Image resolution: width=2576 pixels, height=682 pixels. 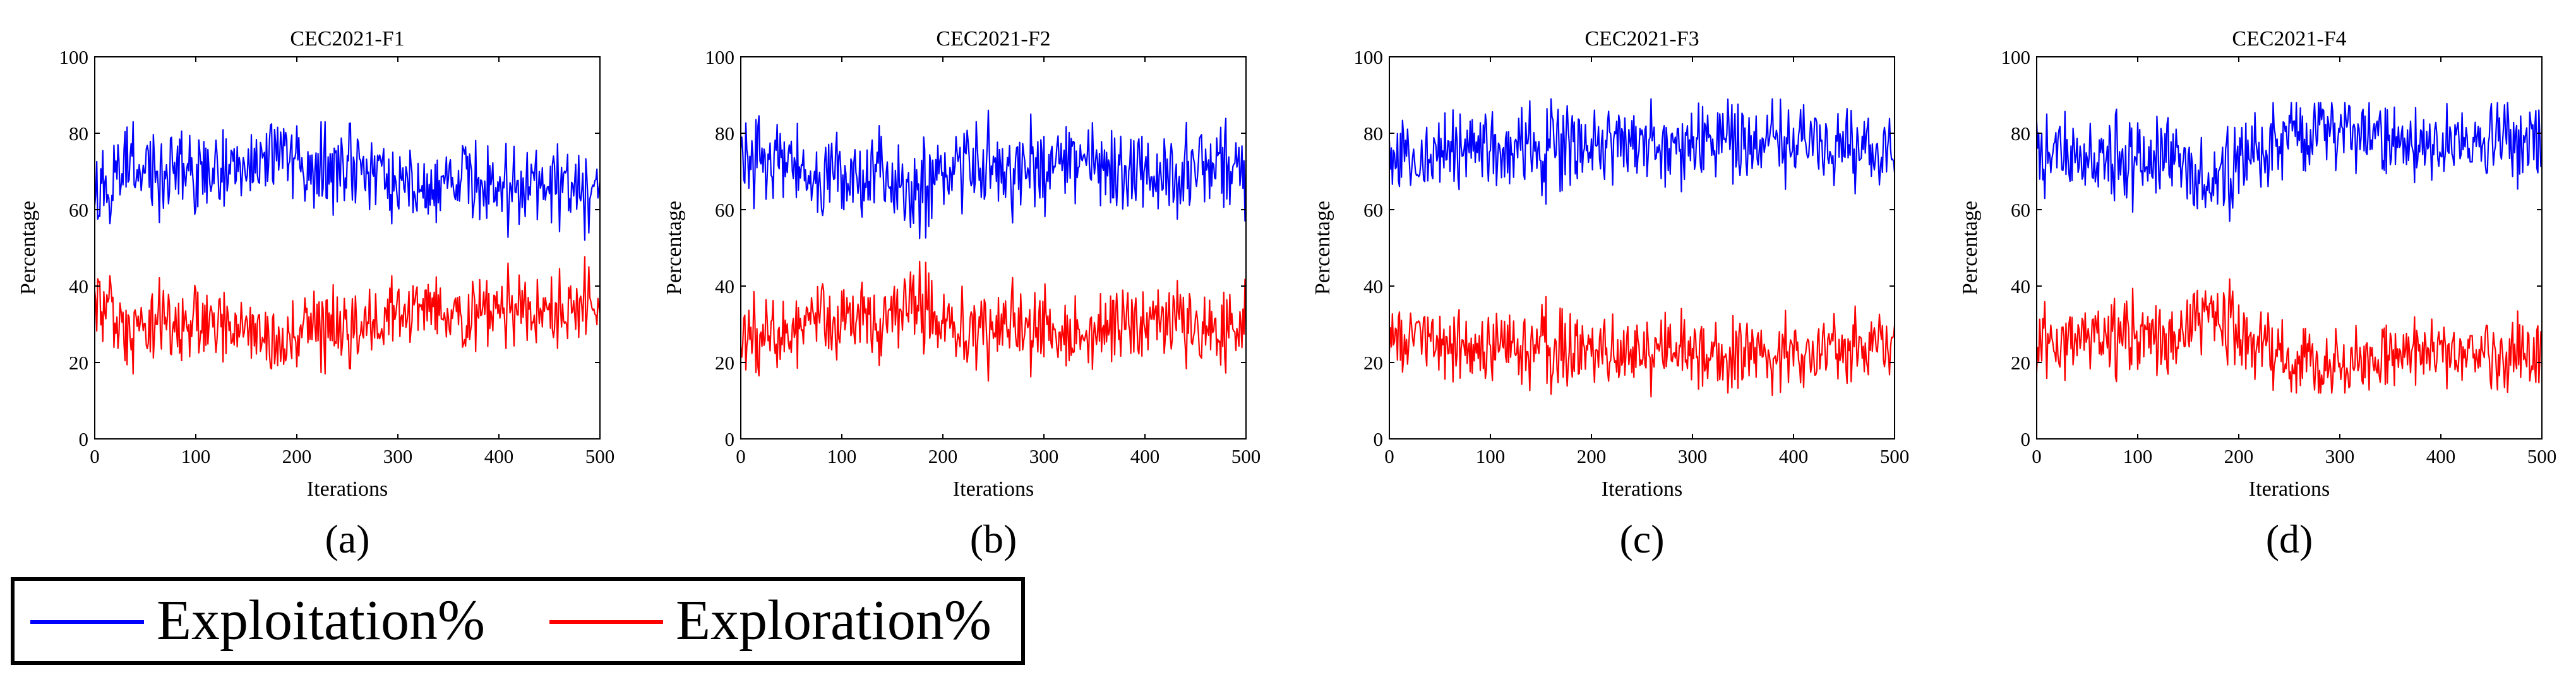 I want to click on chart-title: CEC2021-F2, so click(x=993, y=39).